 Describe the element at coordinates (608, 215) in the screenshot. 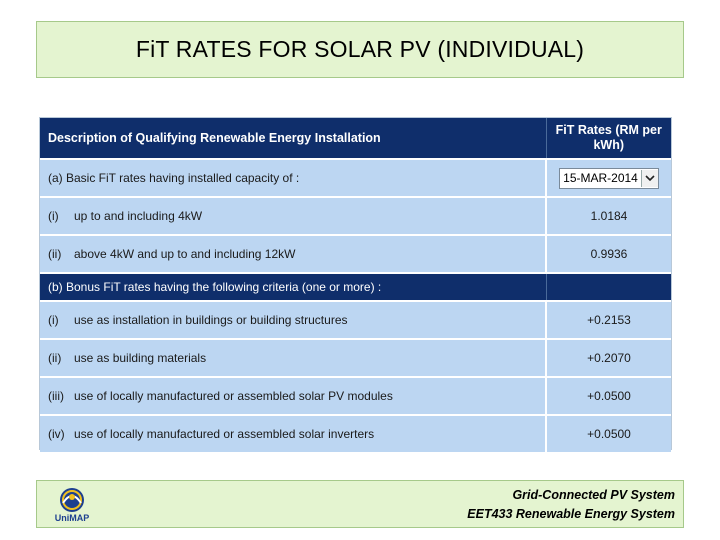

I see `row-rate: 1.0184` at that location.